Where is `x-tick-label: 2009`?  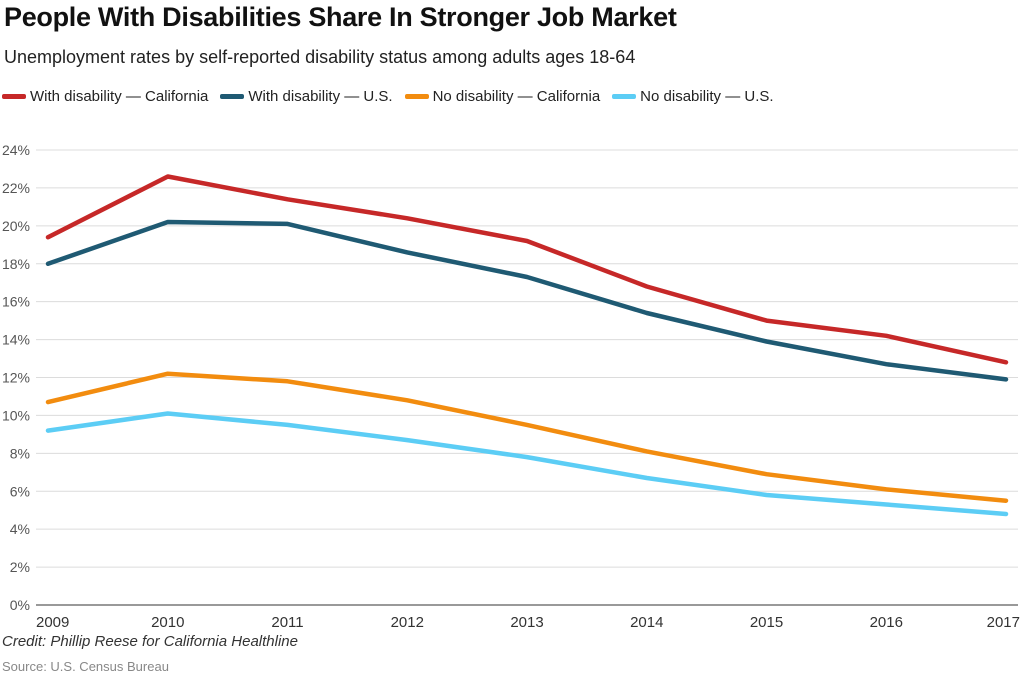
x-tick-label: 2009 is located at coordinates (52, 622).